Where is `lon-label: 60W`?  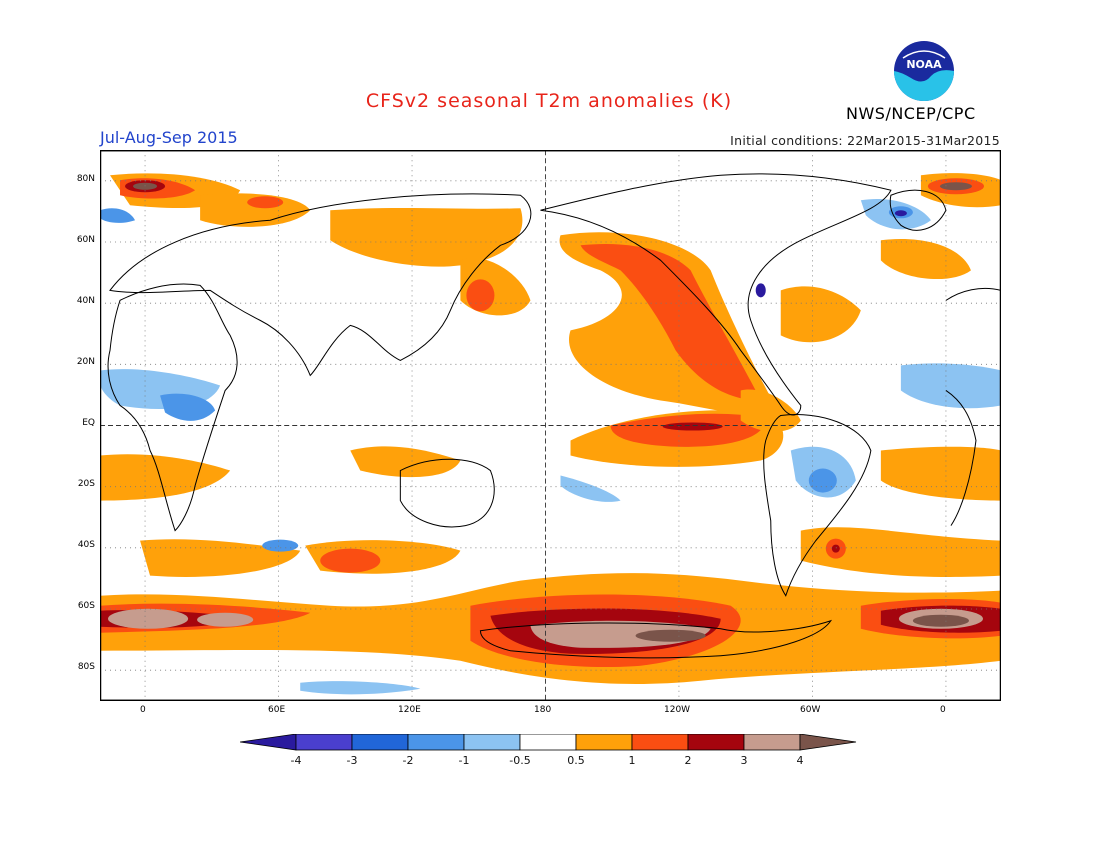 lon-label: 60W is located at coordinates (810, 710).